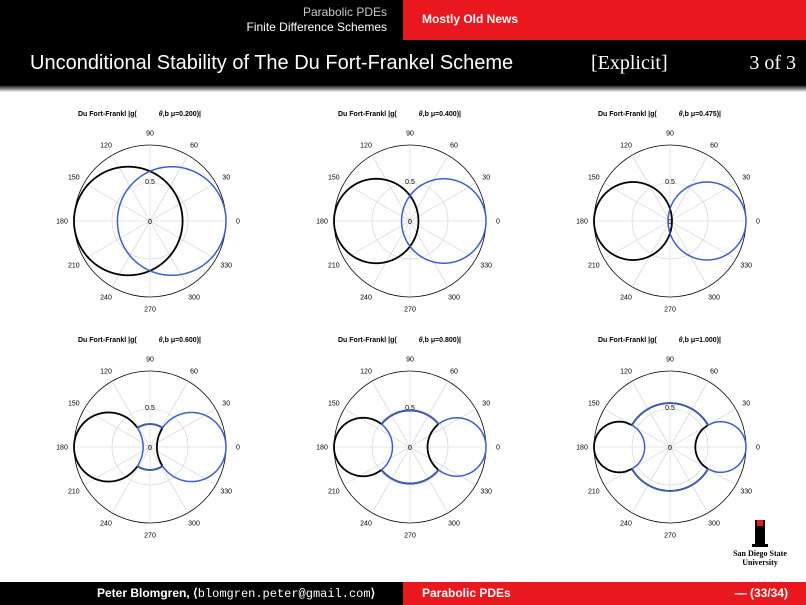  Describe the element at coordinates (670, 222) in the screenshot. I see `chart3-radial-label: 0` at that location.